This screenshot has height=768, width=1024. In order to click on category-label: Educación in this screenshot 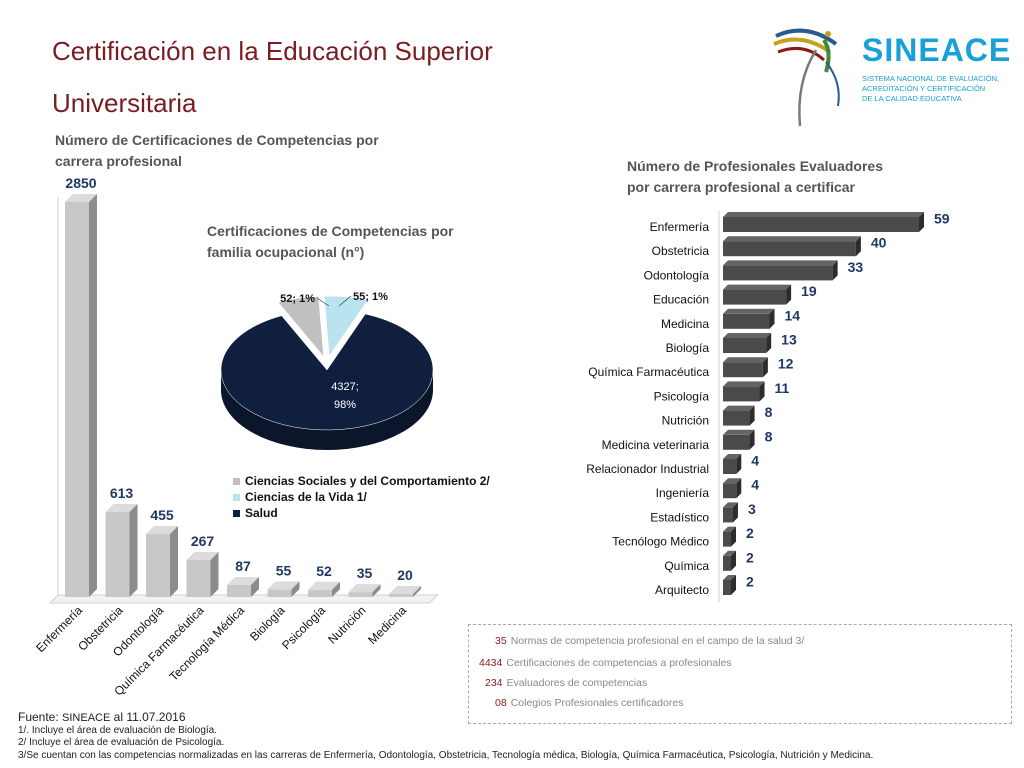, I will do `click(681, 300)`.